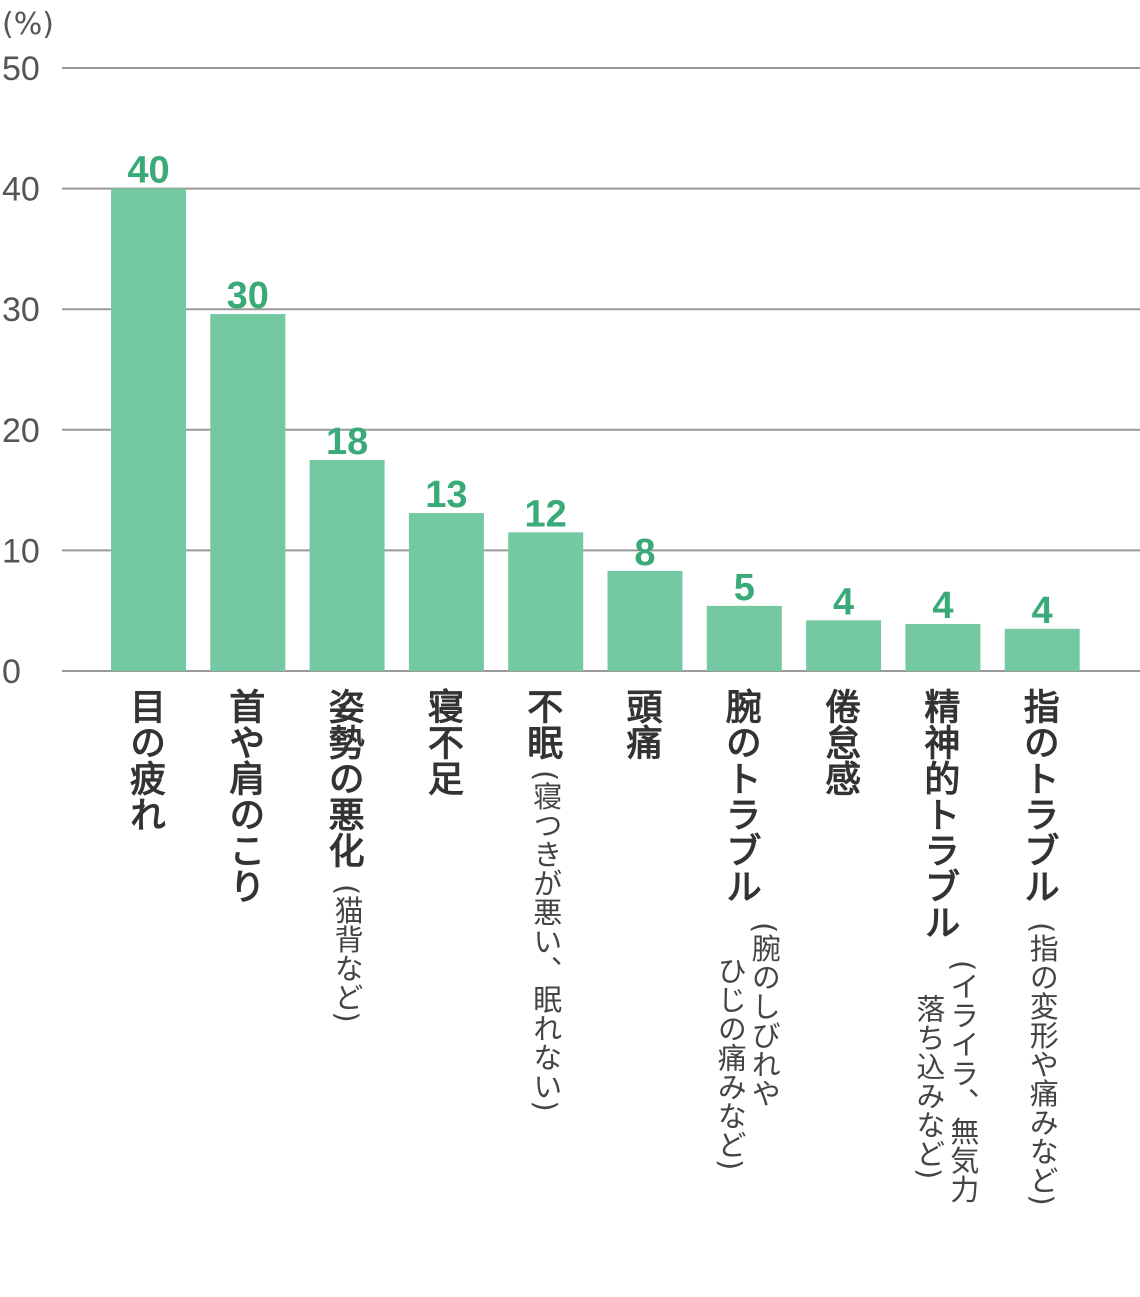 The image size is (1140, 1297). What do you see at coordinates (730, 1063) in the screenshot?
I see `category-sublabel: ひじの痛みなど)` at bounding box center [730, 1063].